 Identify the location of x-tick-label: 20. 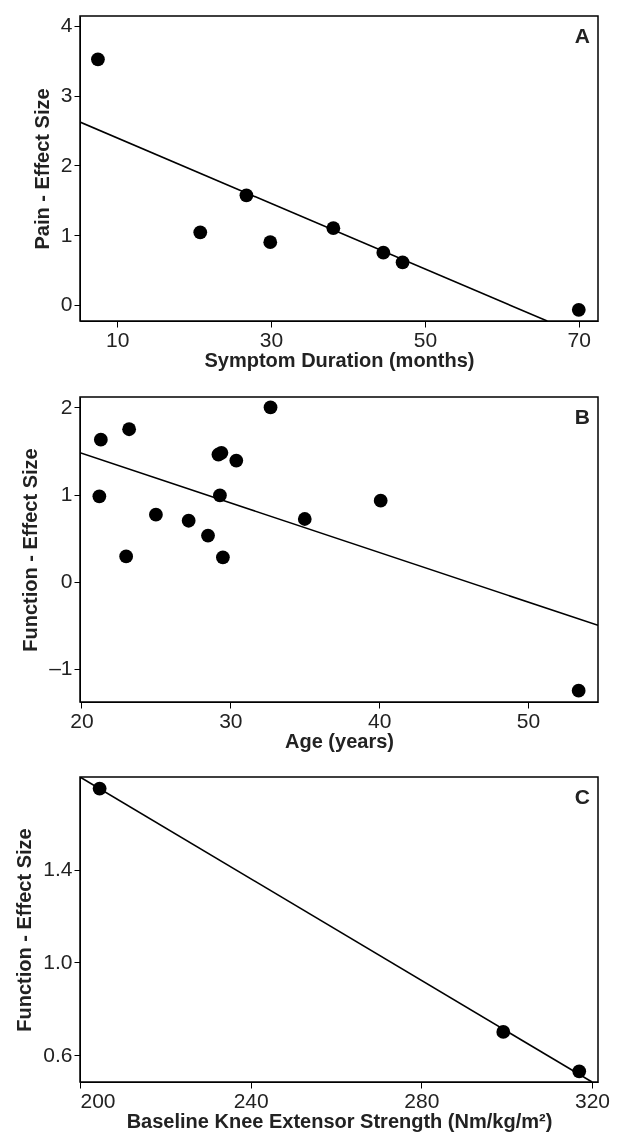
(82, 720).